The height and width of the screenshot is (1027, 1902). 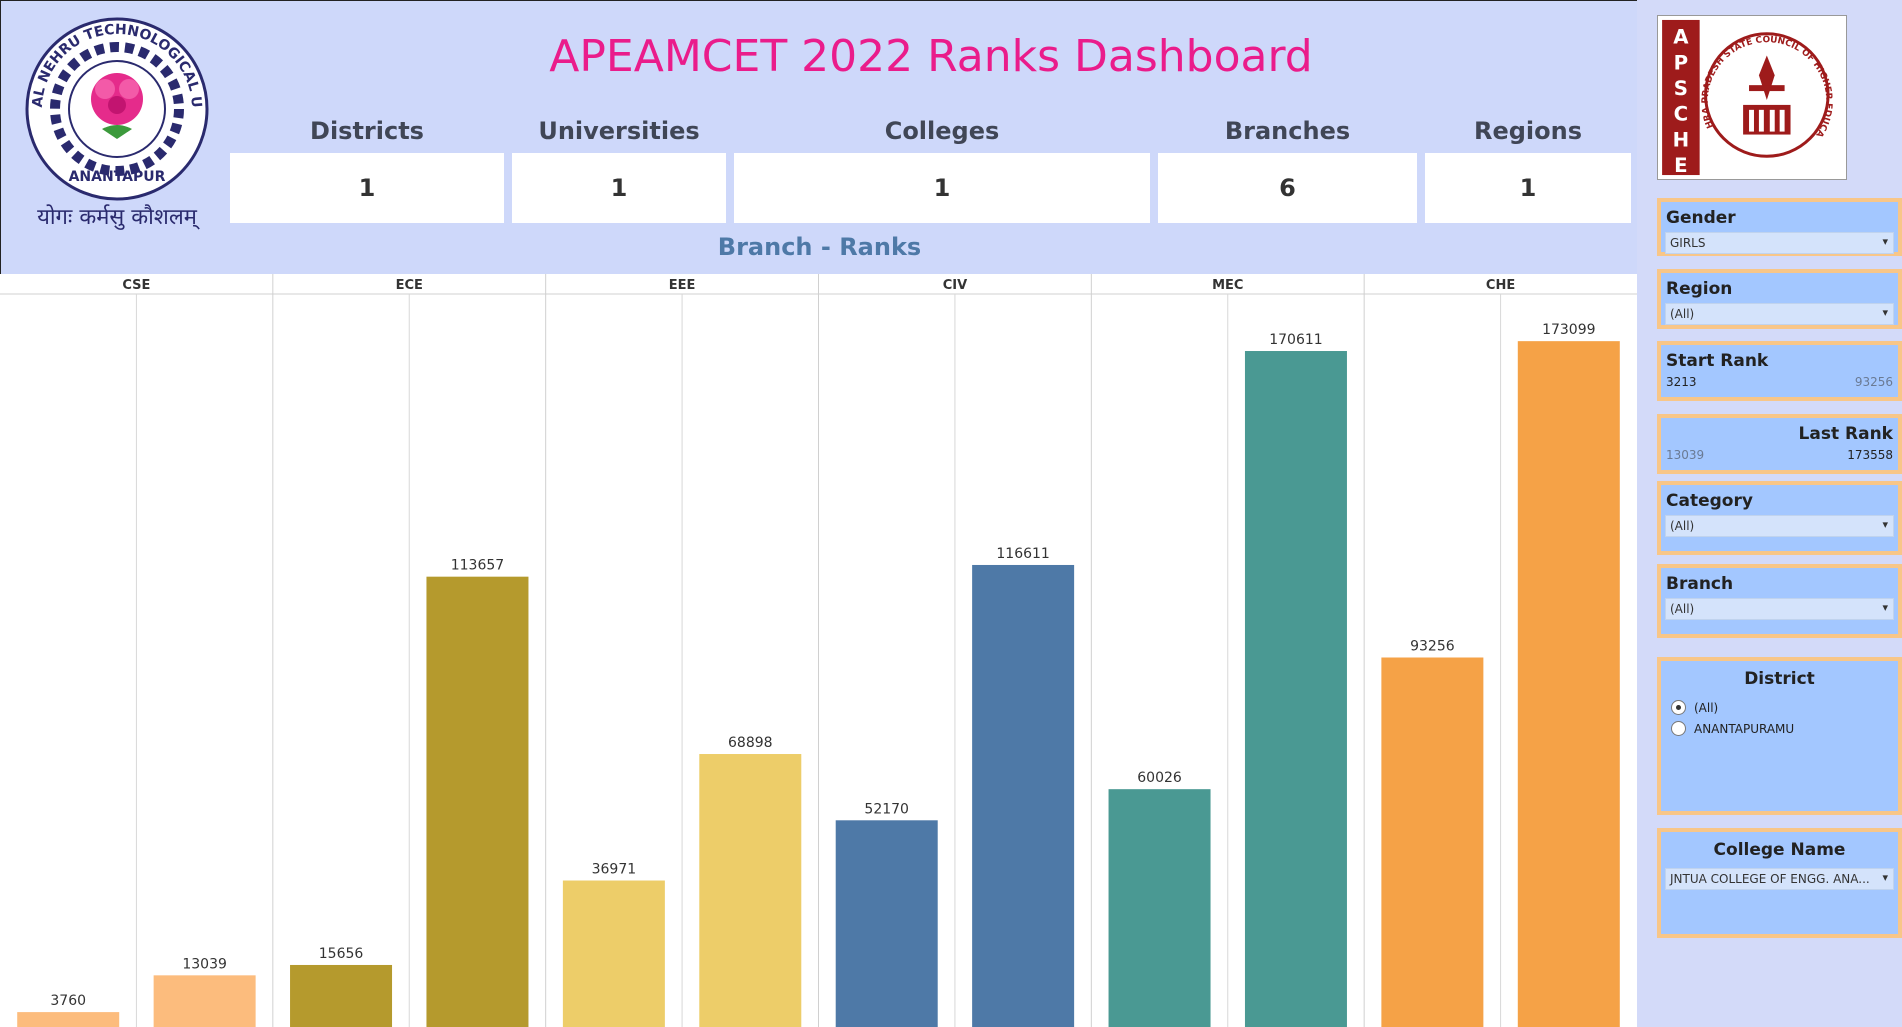 What do you see at coordinates (204, 964) in the screenshot?
I see `data-label: 13039` at bounding box center [204, 964].